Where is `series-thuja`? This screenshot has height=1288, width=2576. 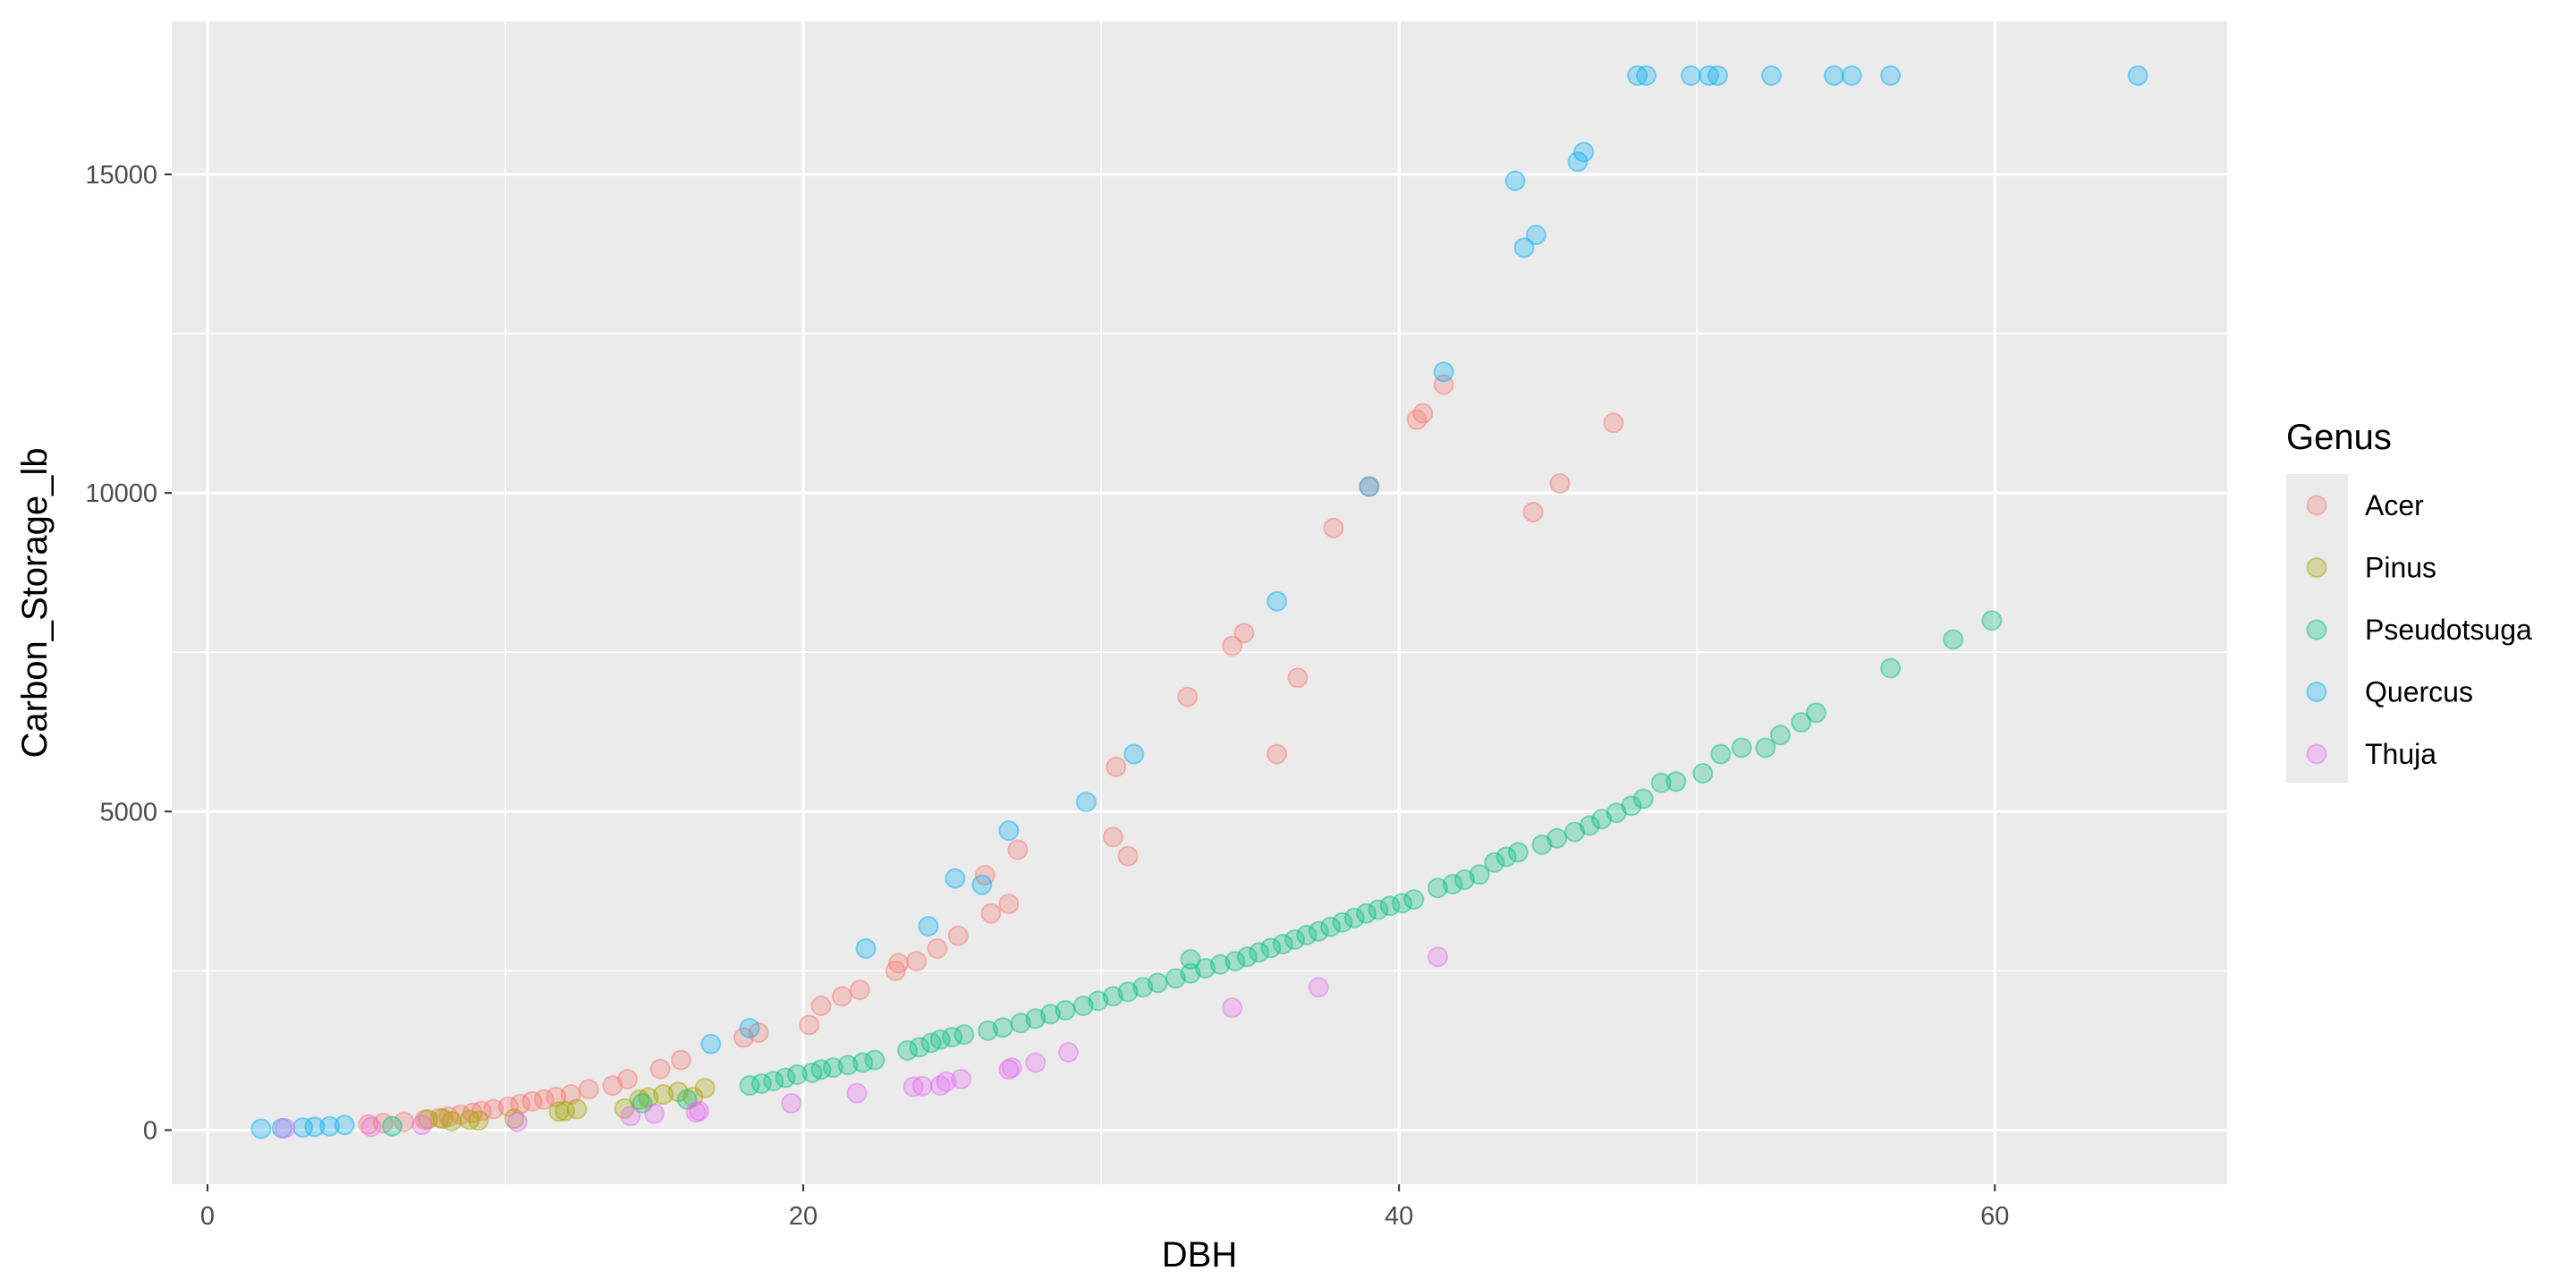 series-thuja is located at coordinates (861, 1042).